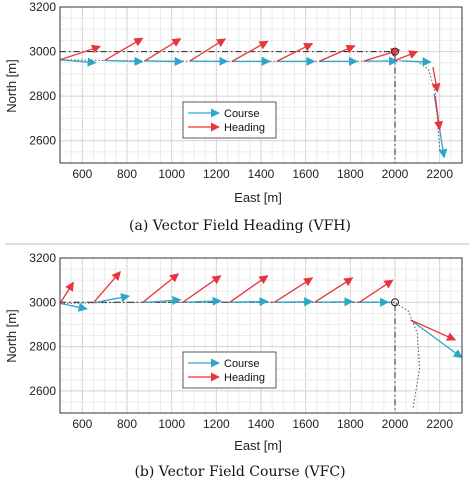 Image resolution: width=474 pixels, height=486 pixels. What do you see at coordinates (240, 226) in the screenshot?
I see `caption: (a) Vector Field Heading (VFH)` at bounding box center [240, 226].